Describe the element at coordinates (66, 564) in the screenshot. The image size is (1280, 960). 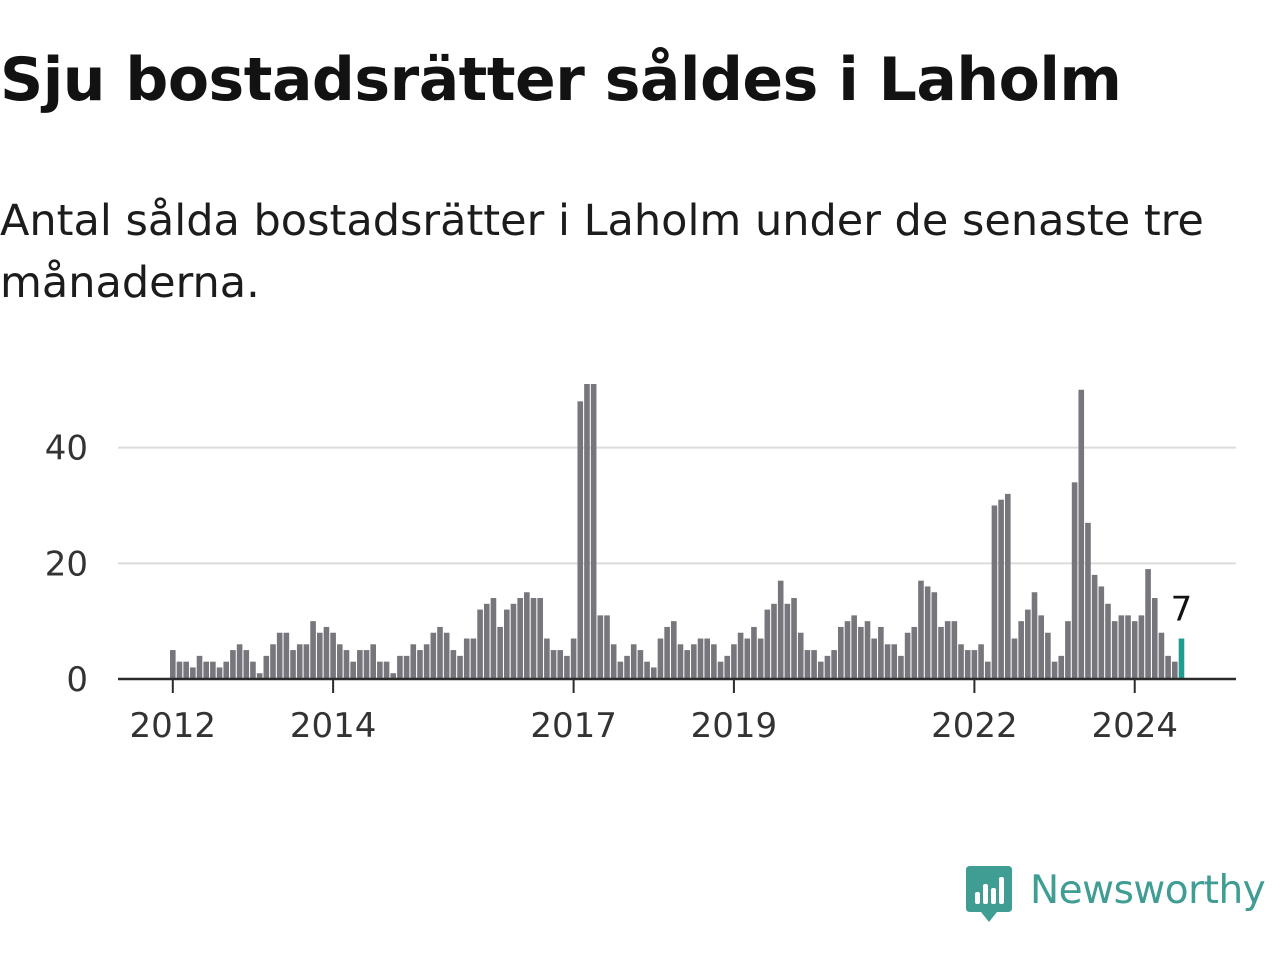
I see `y-tick-label: 20` at that location.